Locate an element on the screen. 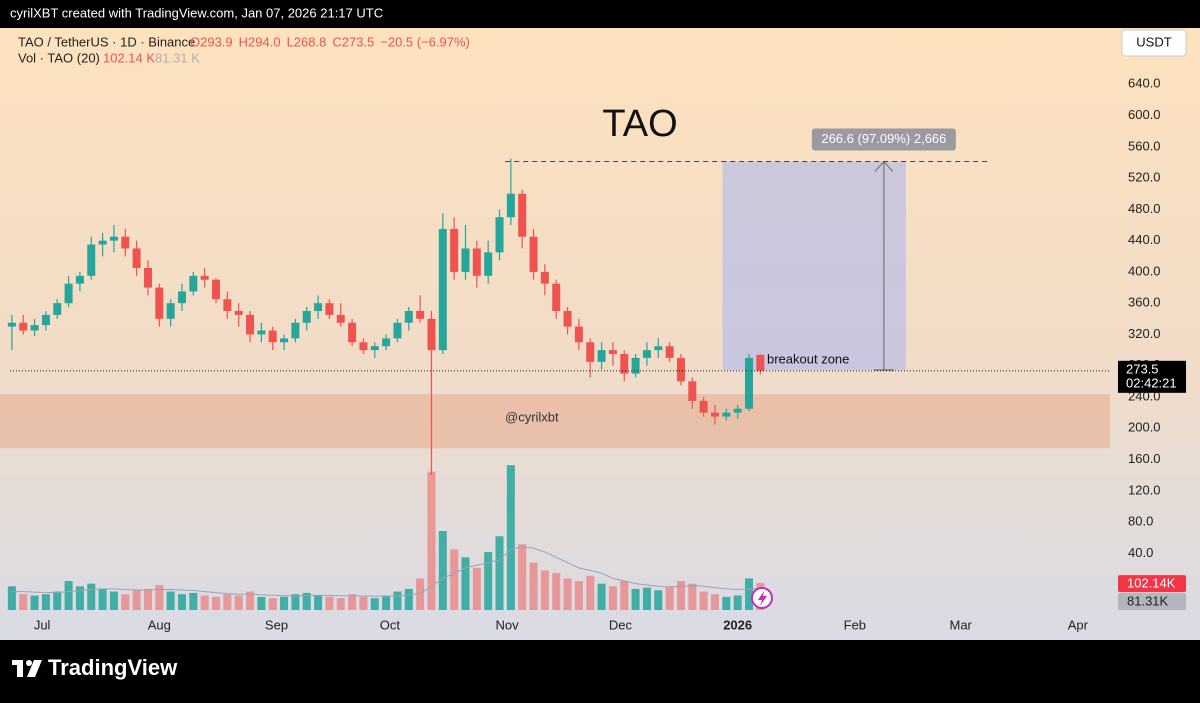 Image resolution: width=1200 pixels, height=703 pixels. y-tick-label: 640.0 is located at coordinates (1144, 83).